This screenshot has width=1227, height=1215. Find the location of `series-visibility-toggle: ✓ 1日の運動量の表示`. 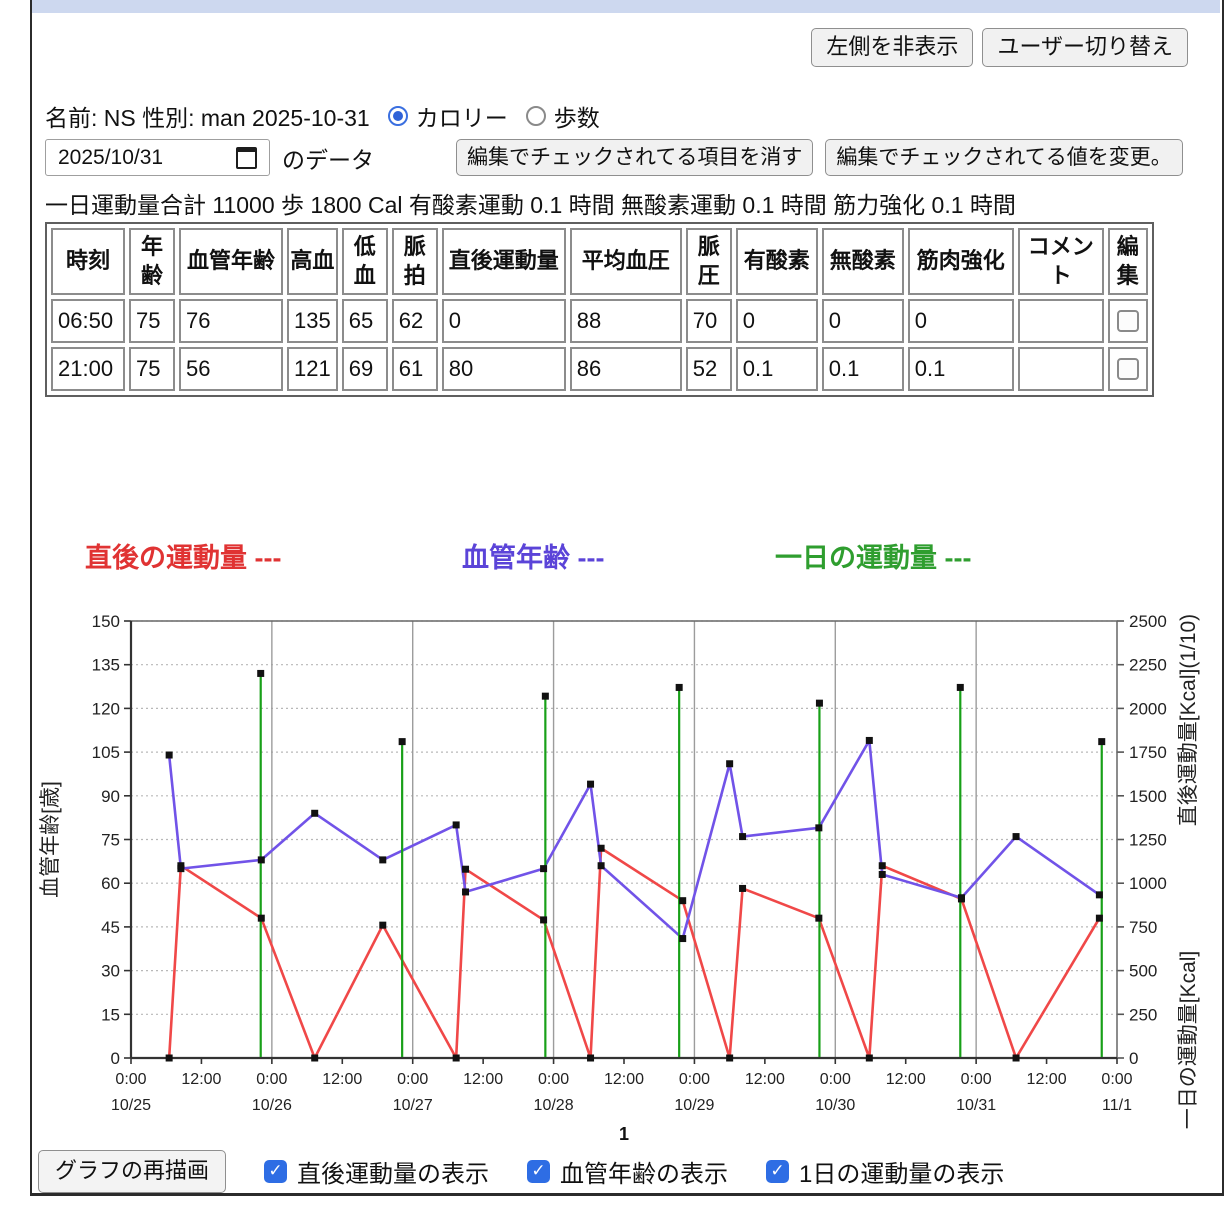

series-visibility-toggle: ✓ 1日の運動量の表示 is located at coordinates (885, 1171).